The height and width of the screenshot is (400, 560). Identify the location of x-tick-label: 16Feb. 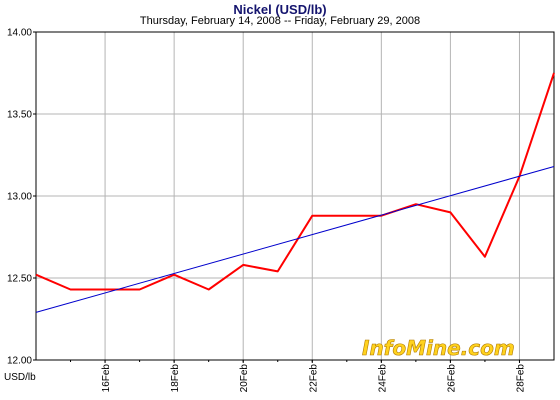
(106, 378).